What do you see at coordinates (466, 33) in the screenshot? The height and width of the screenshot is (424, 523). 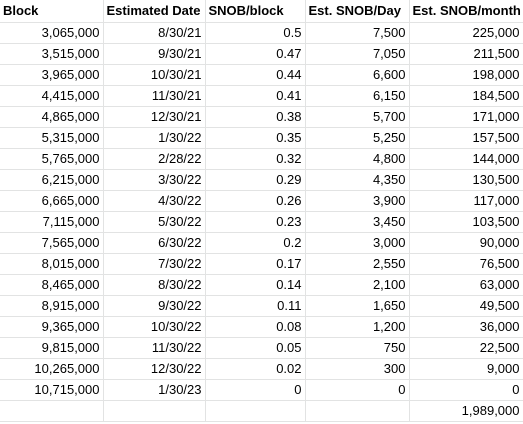 I see `cell-est-snob-per-month: 225,000` at bounding box center [466, 33].